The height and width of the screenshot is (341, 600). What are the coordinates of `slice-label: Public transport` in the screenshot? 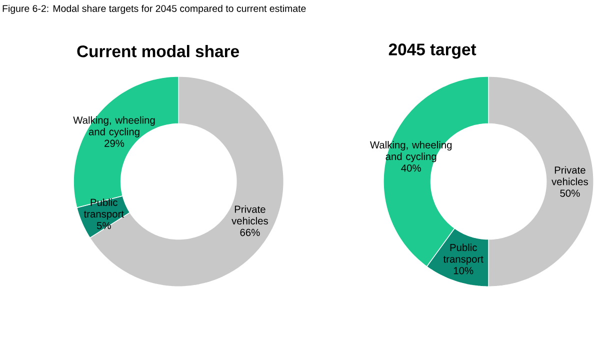 It's located at (463, 254).